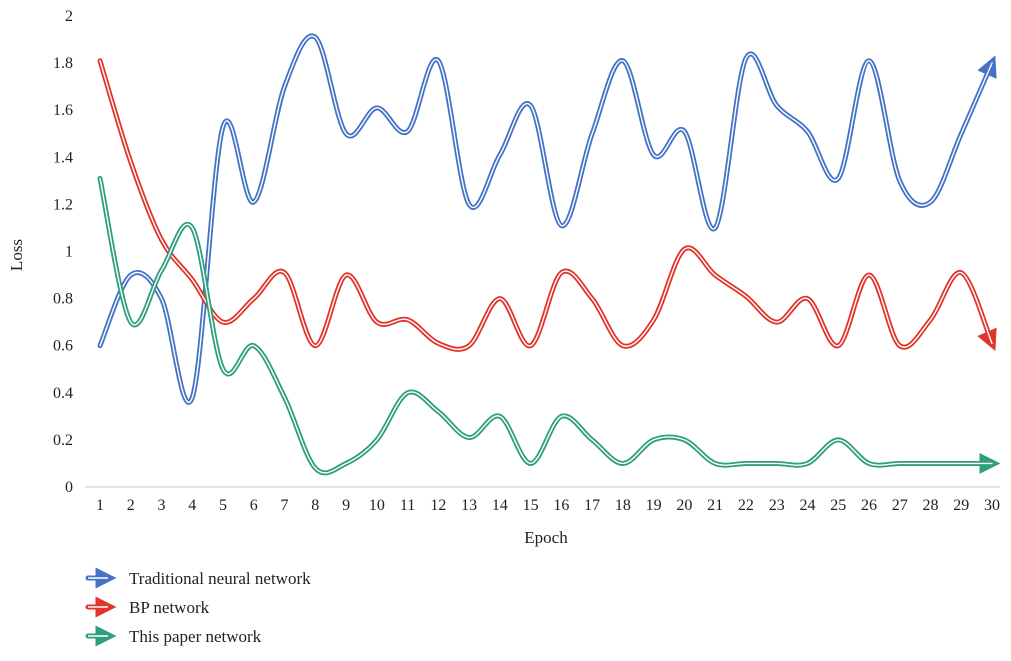 The image size is (1011, 661). Describe the element at coordinates (961, 505) in the screenshot. I see `x-tick-label: 29` at that location.